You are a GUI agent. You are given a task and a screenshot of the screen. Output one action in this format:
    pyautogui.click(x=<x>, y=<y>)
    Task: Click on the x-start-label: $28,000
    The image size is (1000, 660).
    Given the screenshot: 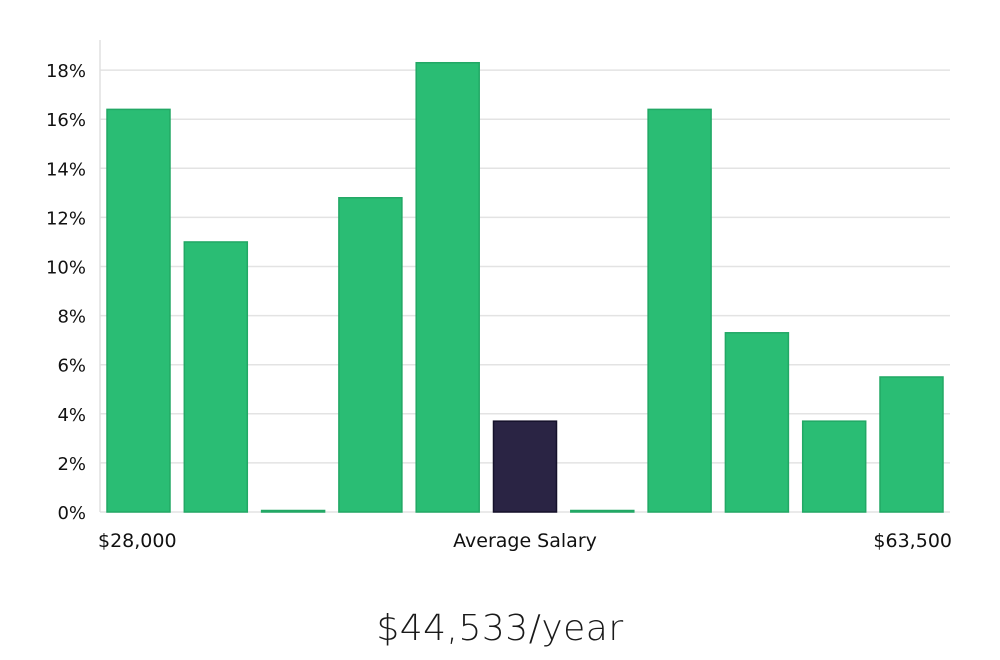 What is the action you would take?
    pyautogui.click(x=137, y=541)
    